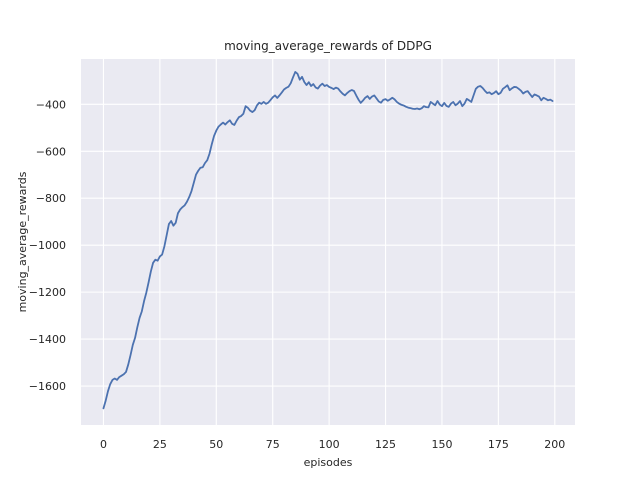 This screenshot has width=640, height=480. Describe the element at coordinates (103, 444) in the screenshot. I see `x-tick-label: 0` at that location.